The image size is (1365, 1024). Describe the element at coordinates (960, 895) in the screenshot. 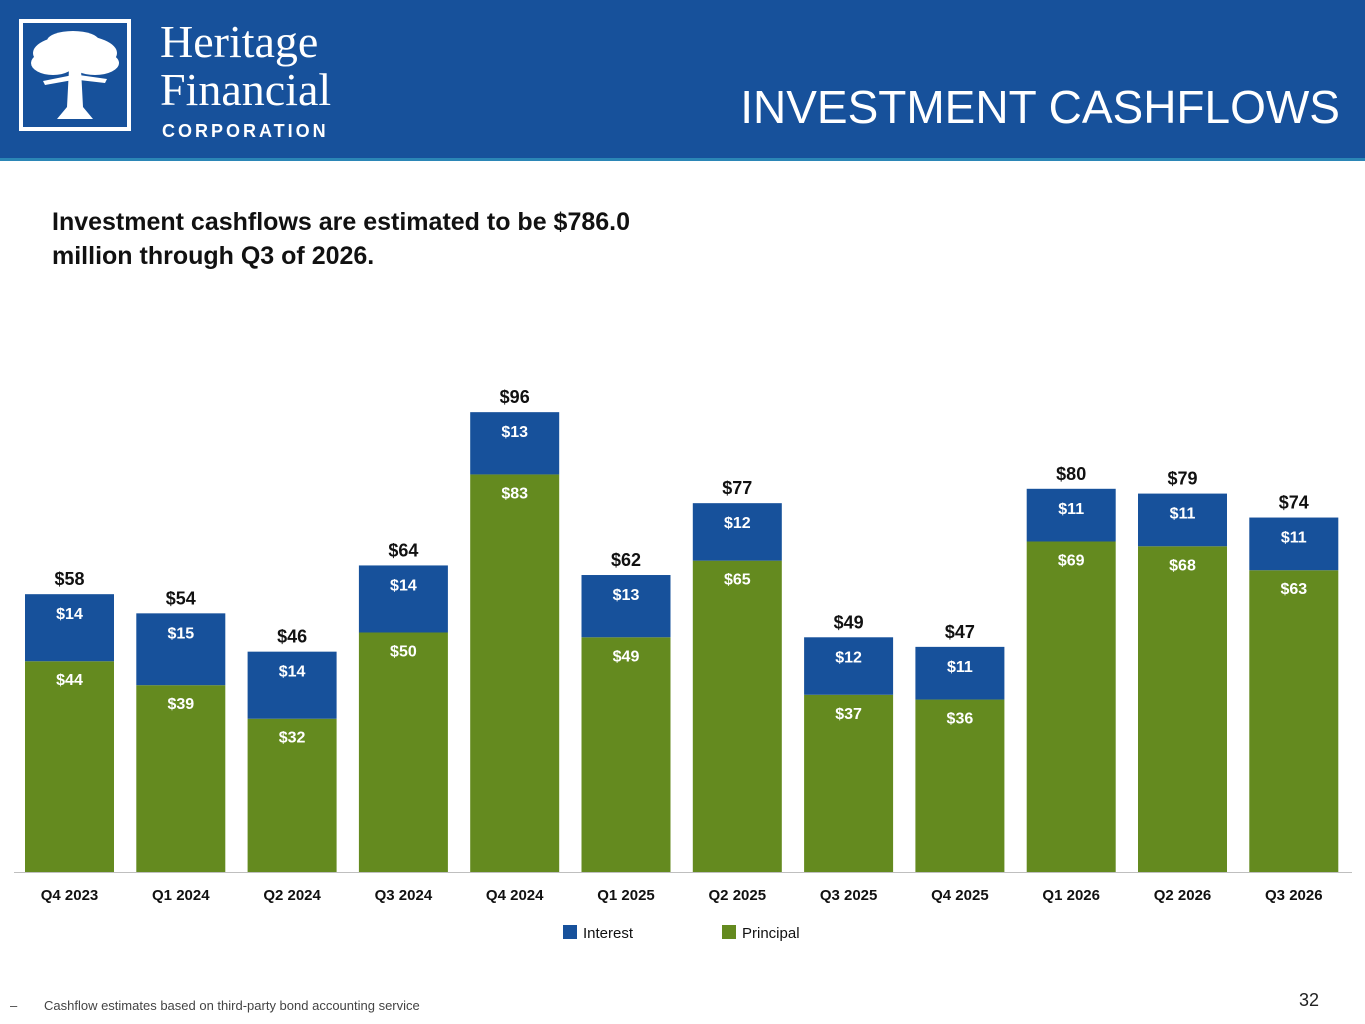

I see `x-tick-label: Q4 2025` at that location.